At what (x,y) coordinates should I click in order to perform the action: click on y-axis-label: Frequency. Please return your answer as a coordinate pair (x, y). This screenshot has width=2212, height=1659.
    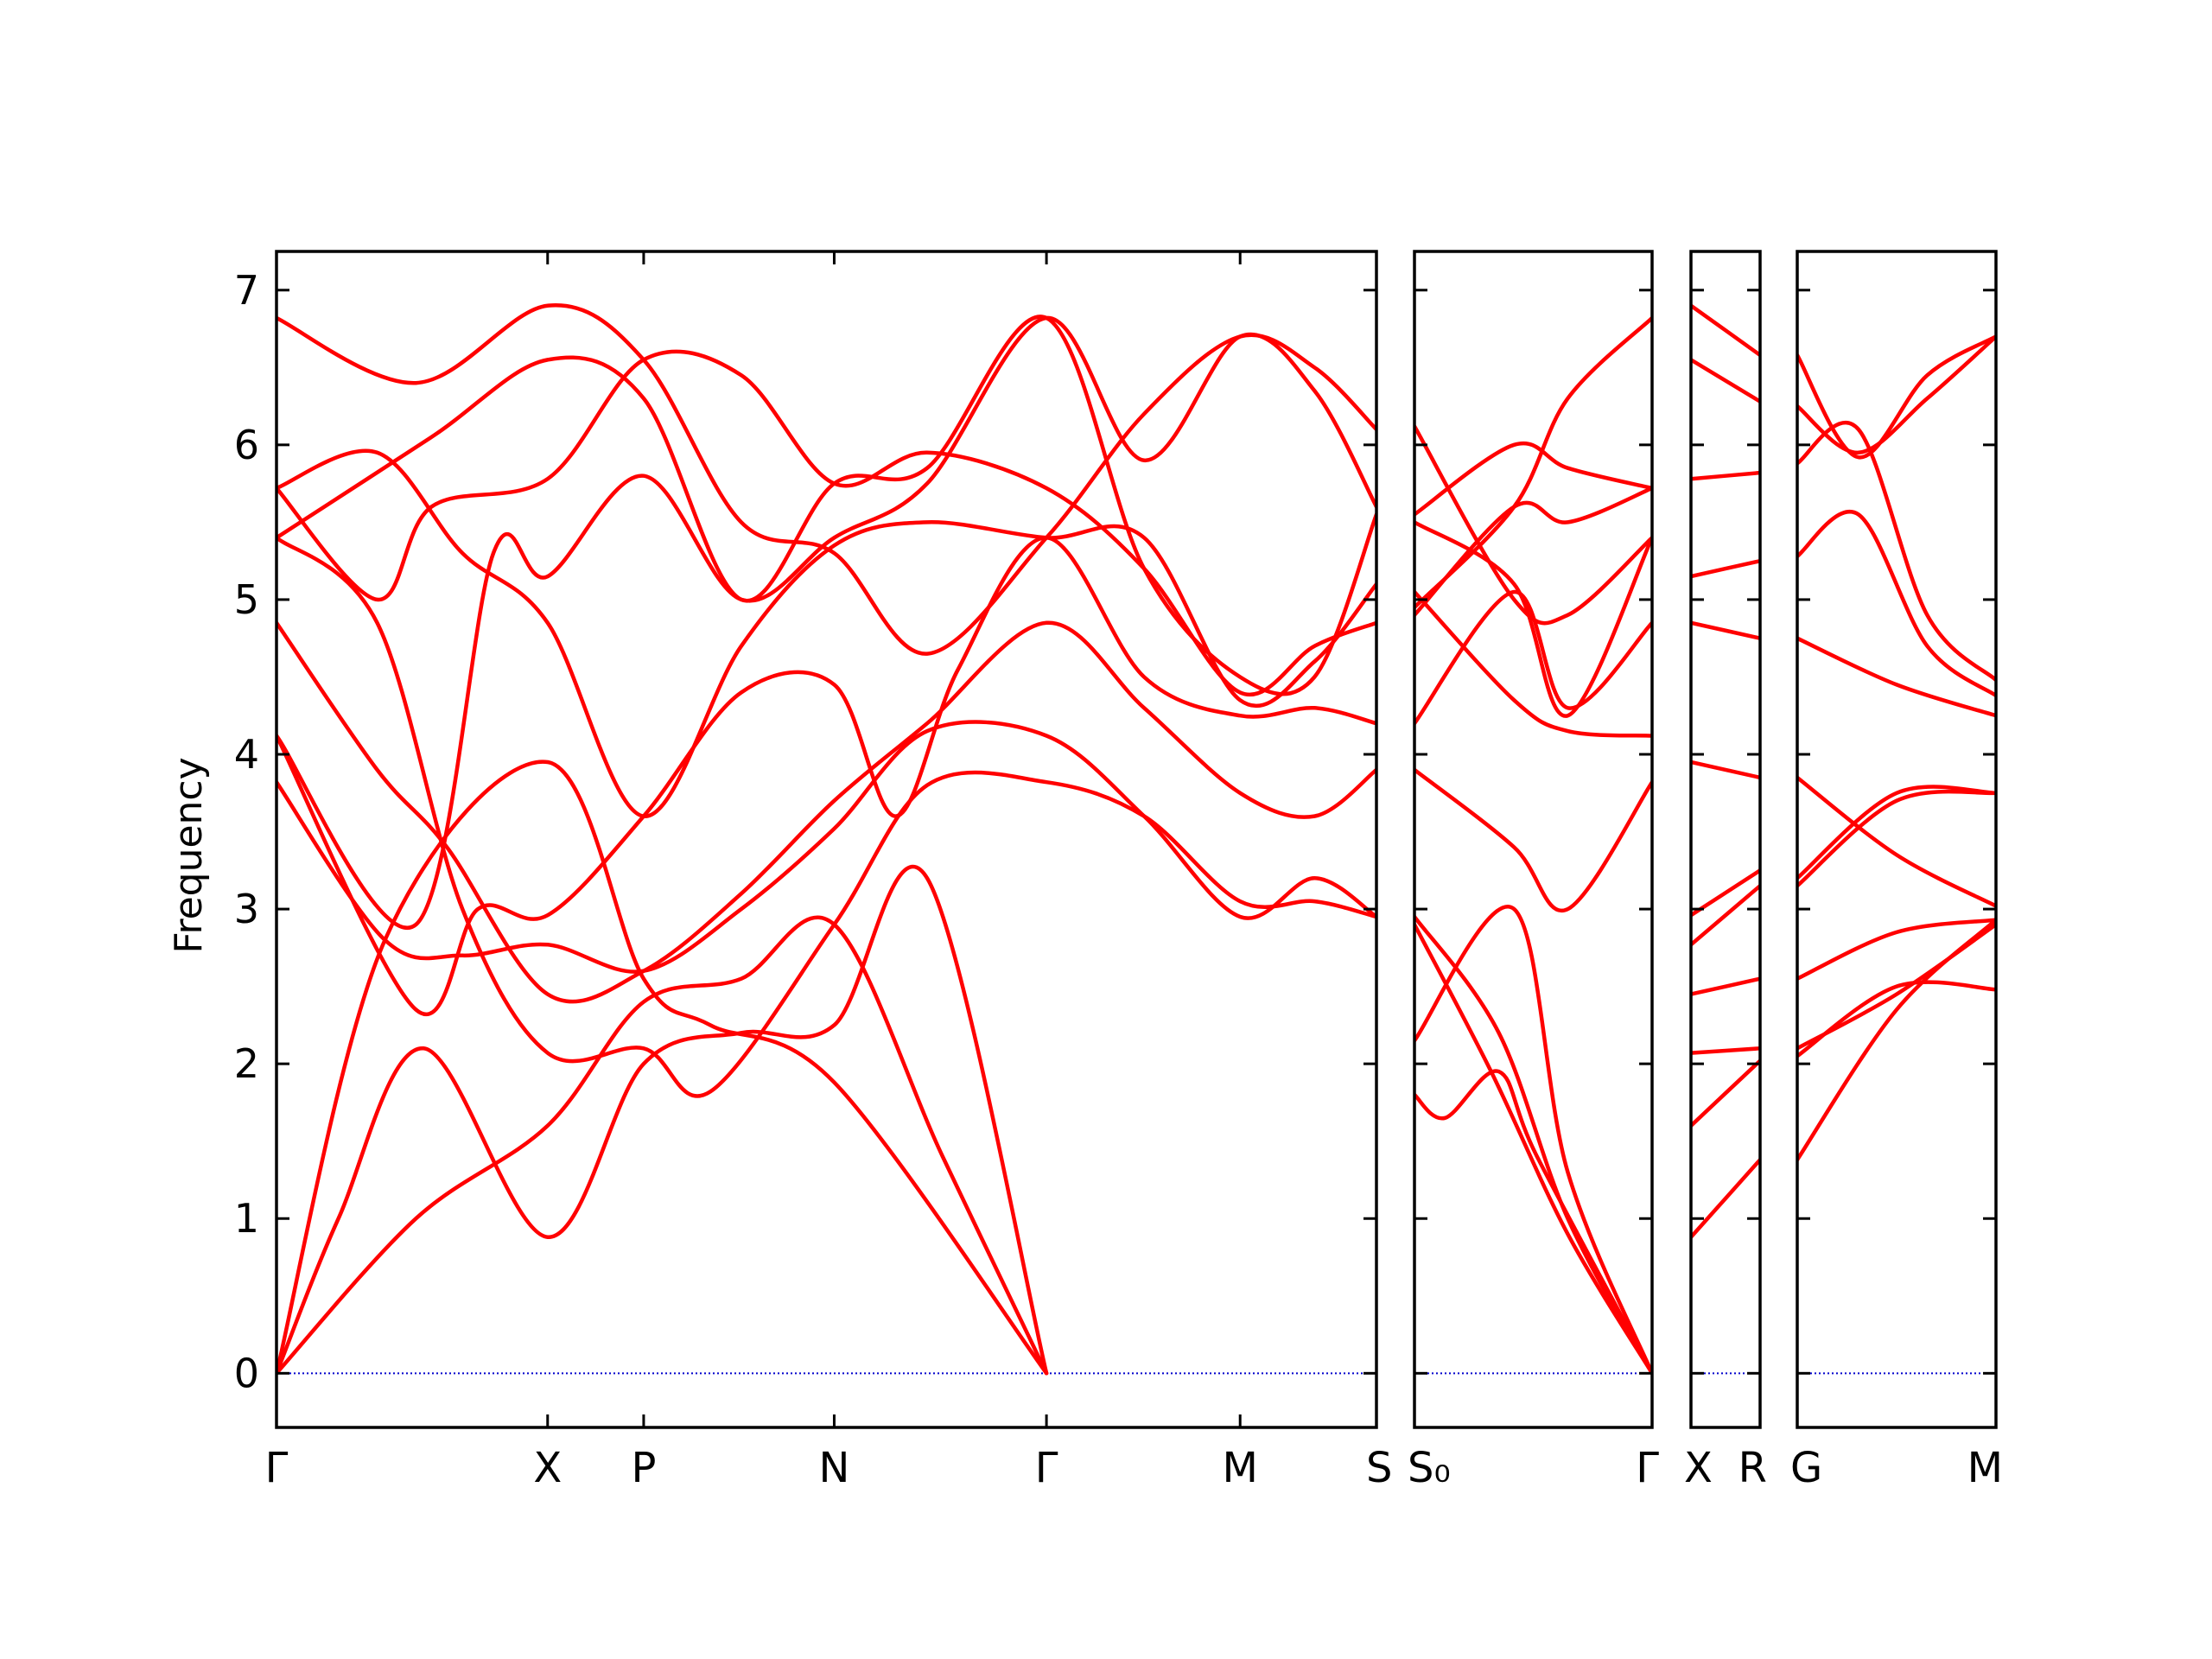
    Looking at the image, I should click on (189, 855).